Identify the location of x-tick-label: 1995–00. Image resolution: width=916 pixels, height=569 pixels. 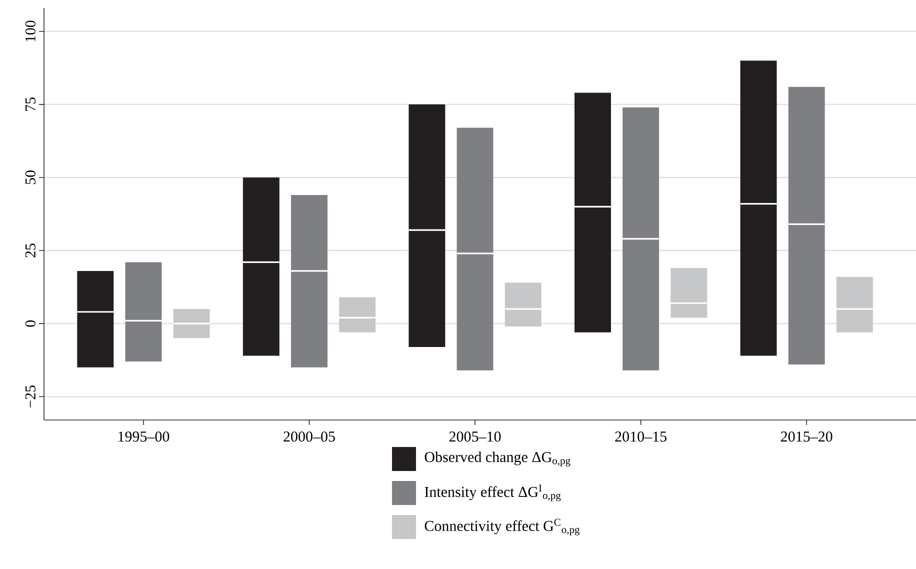
(144, 437).